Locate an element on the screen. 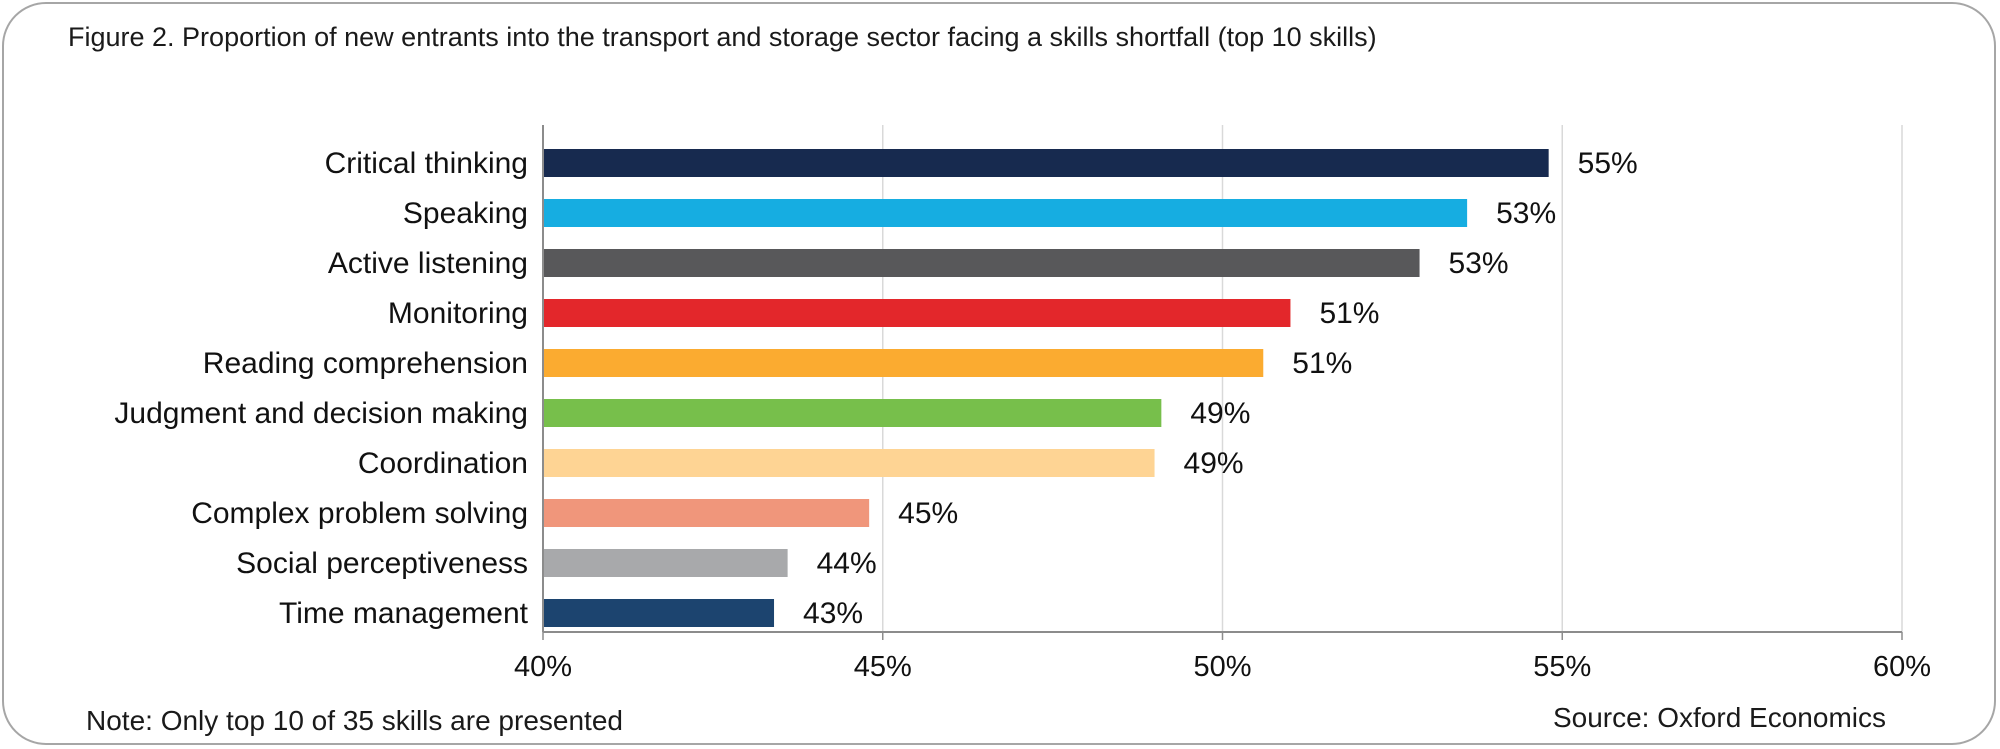 This screenshot has height=749, width=2000. value-label: 45% is located at coordinates (928, 513).